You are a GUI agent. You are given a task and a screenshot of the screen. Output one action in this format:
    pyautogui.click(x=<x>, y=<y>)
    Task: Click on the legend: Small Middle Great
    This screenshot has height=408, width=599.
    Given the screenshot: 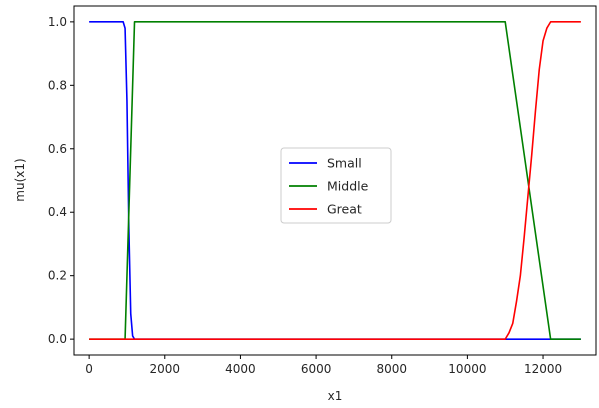 What is the action you would take?
    pyautogui.click(x=336, y=185)
    